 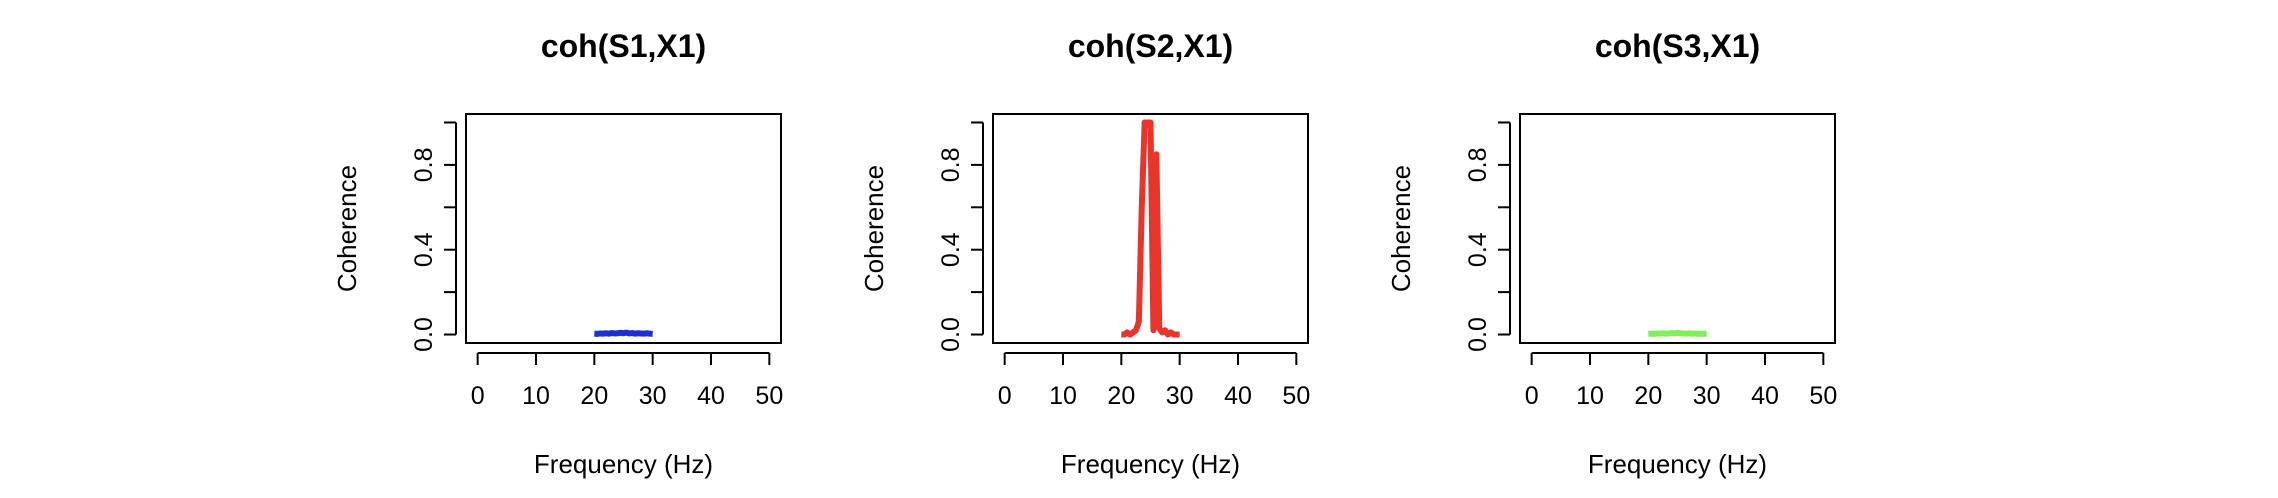 I want to click on chart-title: coh(S3,X1), so click(x=1677, y=46).